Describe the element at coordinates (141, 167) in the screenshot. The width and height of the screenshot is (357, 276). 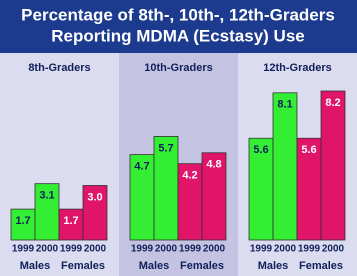
I see `value-label: 4.7` at that location.